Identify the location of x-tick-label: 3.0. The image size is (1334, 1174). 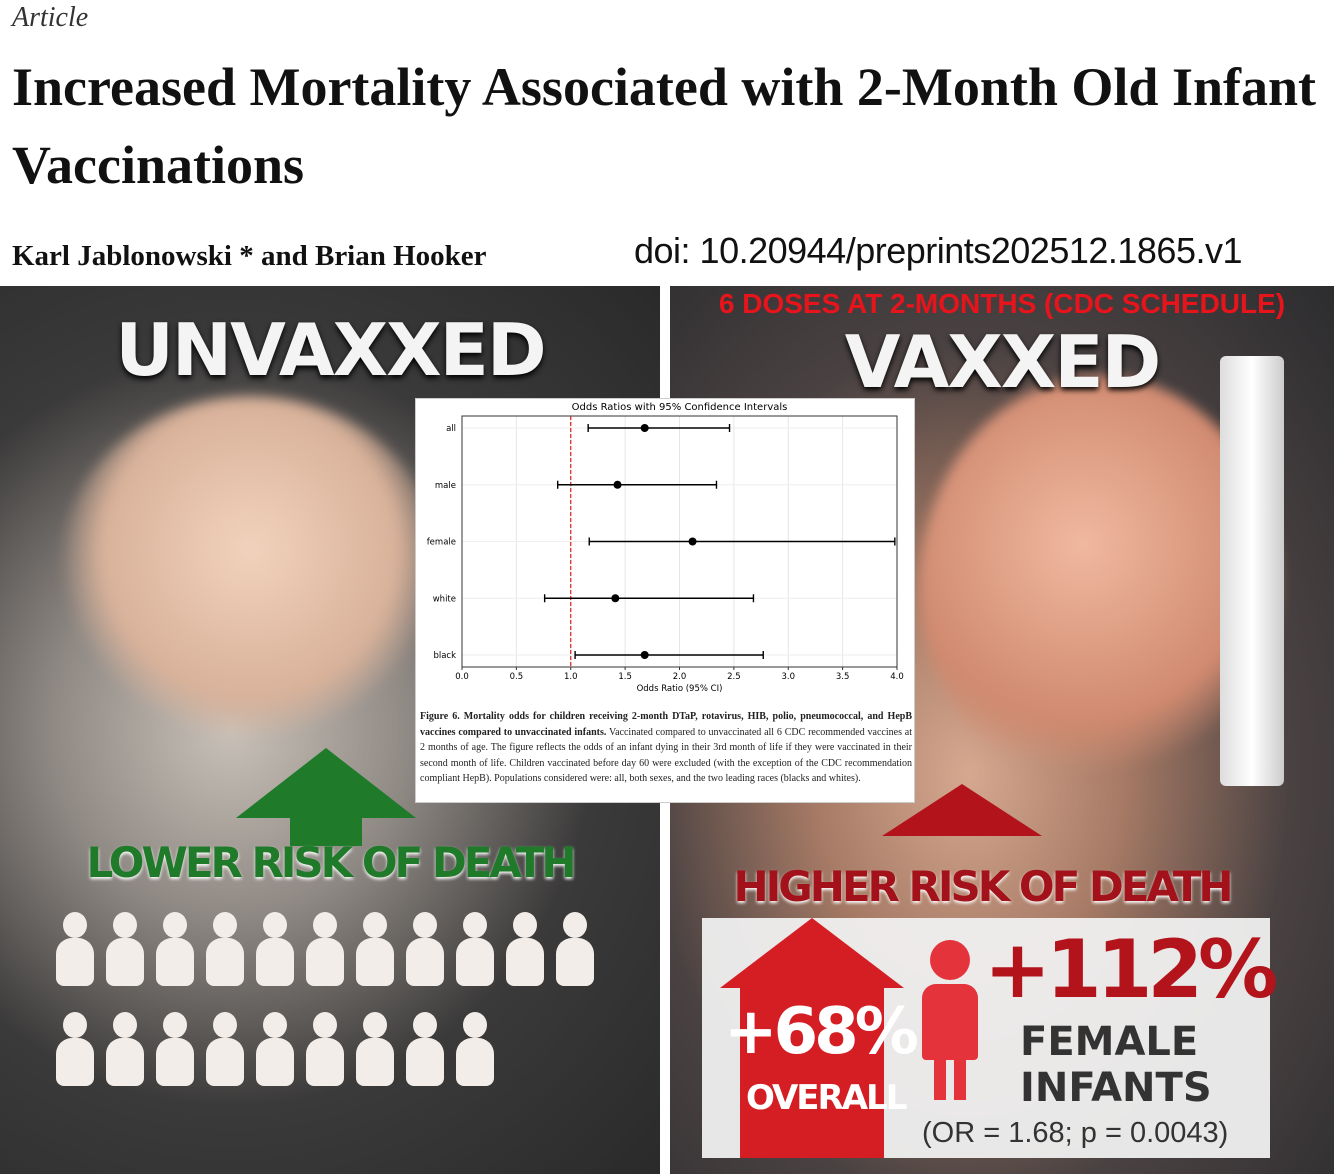
(788, 677).